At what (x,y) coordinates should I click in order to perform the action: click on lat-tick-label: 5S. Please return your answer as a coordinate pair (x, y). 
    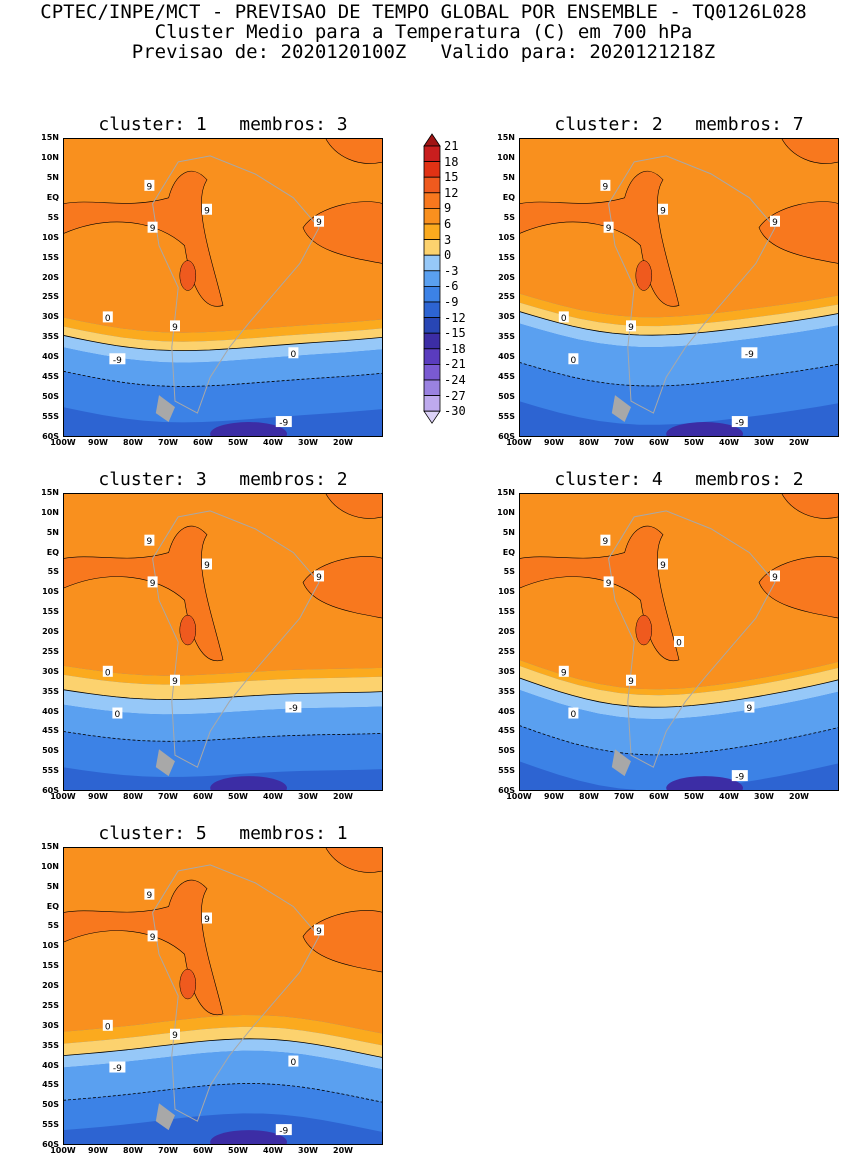
    Looking at the image, I should click on (509, 217).